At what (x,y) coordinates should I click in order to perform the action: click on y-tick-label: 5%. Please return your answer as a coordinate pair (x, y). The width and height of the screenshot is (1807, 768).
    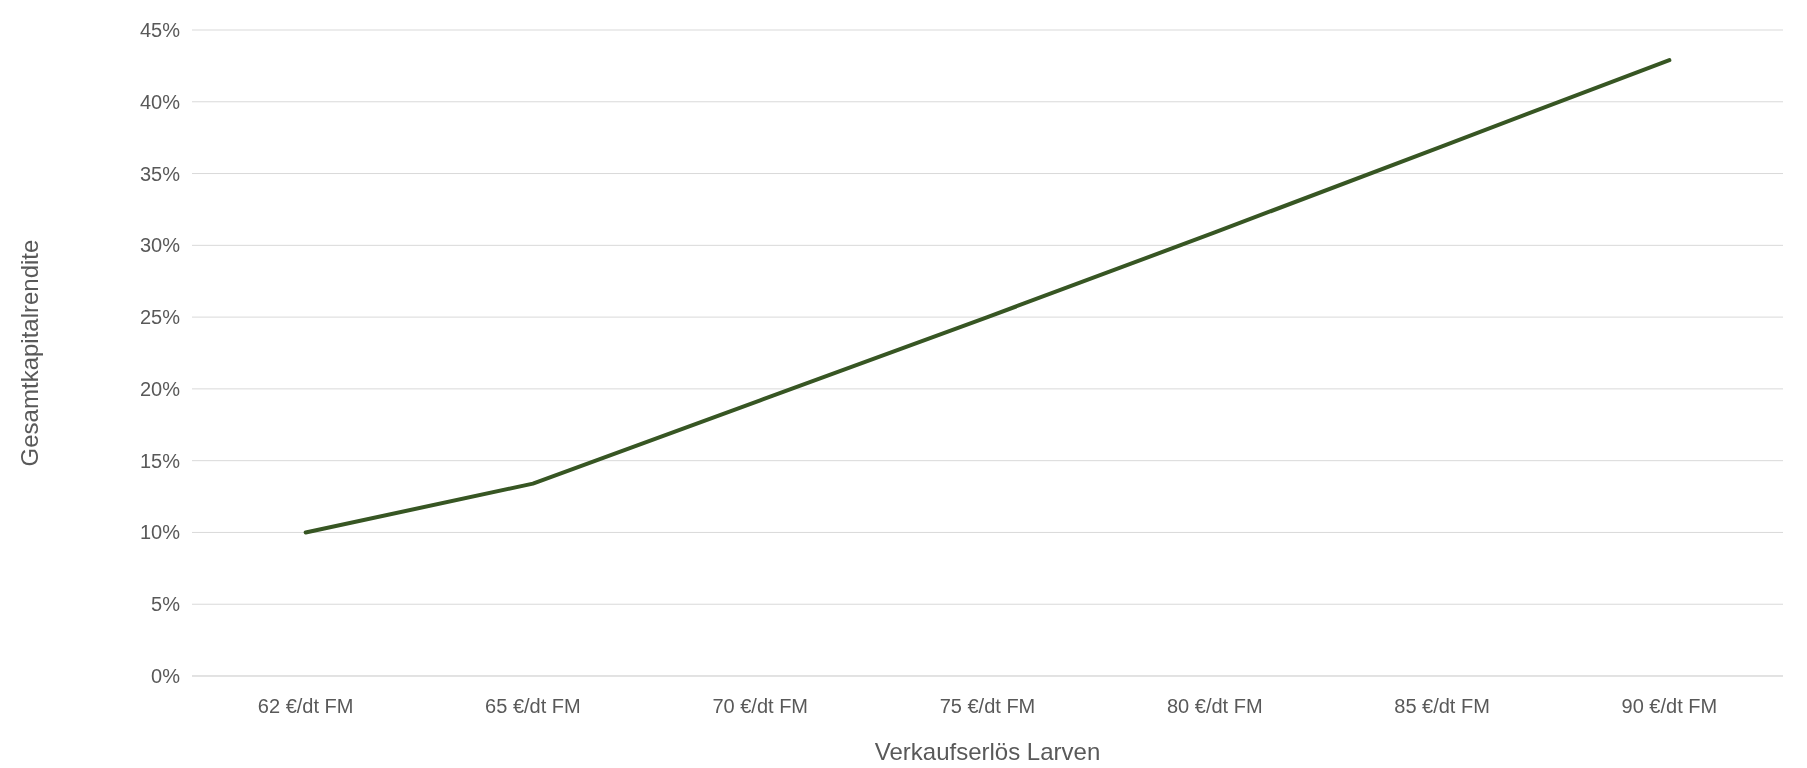
    Looking at the image, I should click on (166, 604).